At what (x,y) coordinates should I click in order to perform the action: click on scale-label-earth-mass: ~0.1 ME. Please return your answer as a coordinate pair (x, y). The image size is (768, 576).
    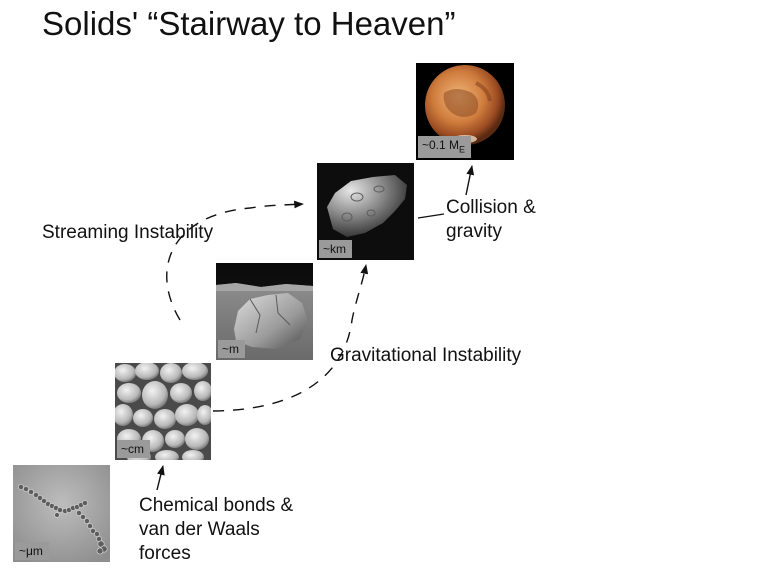
    Looking at the image, I should click on (445, 146).